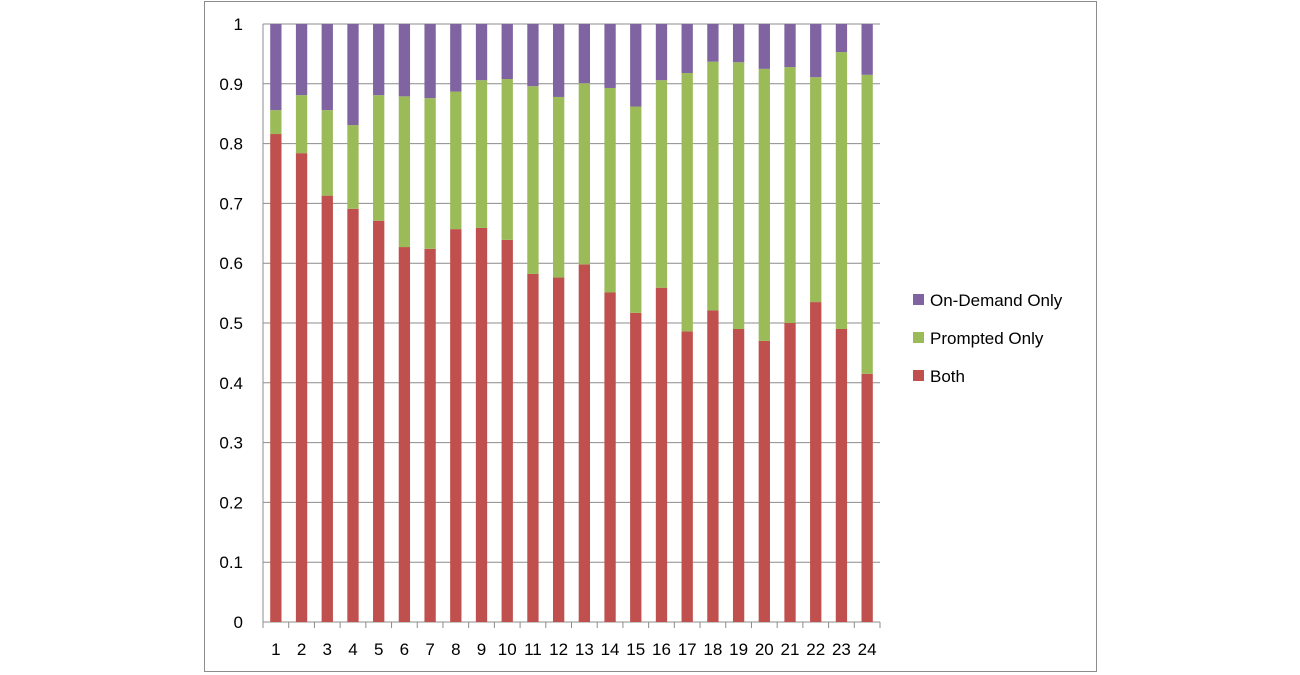  I want to click on x-tick-label: 12, so click(558, 649).